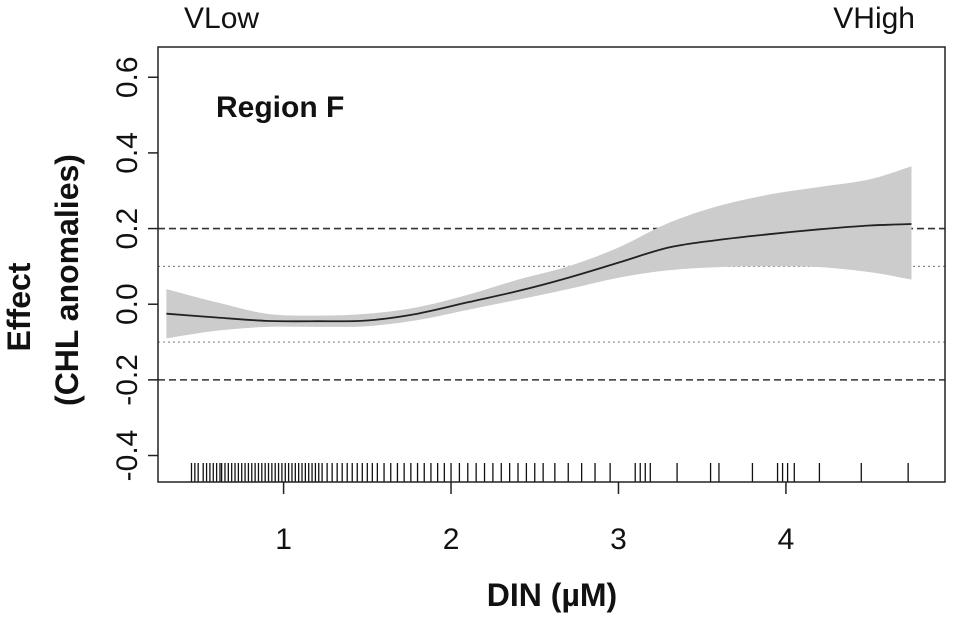 The height and width of the screenshot is (618, 955). What do you see at coordinates (618, 539) in the screenshot?
I see `x-tick-label: 3` at bounding box center [618, 539].